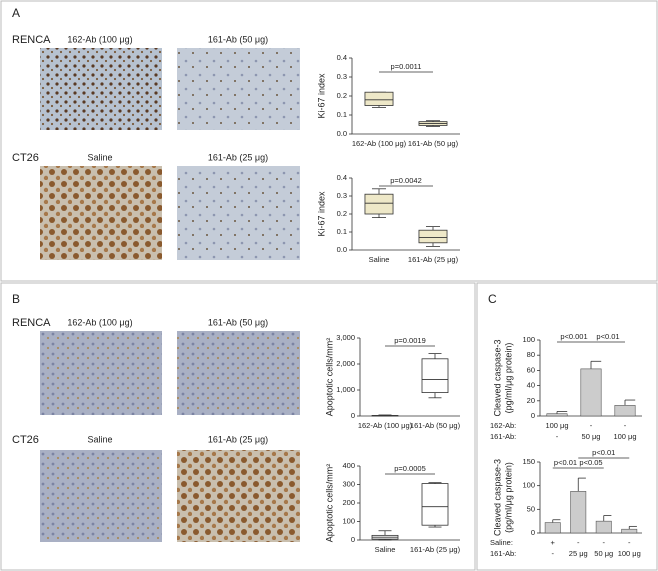 The image size is (658, 571). What do you see at coordinates (503, 425) in the screenshot?
I see `row-label: 162-Ab:` at bounding box center [503, 425].